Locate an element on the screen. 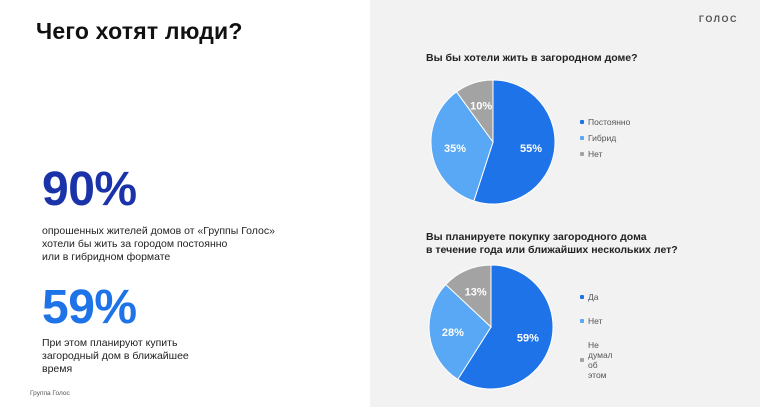 This screenshot has width=760, height=407. footer-caption: Группа Голос is located at coordinates (50, 393).